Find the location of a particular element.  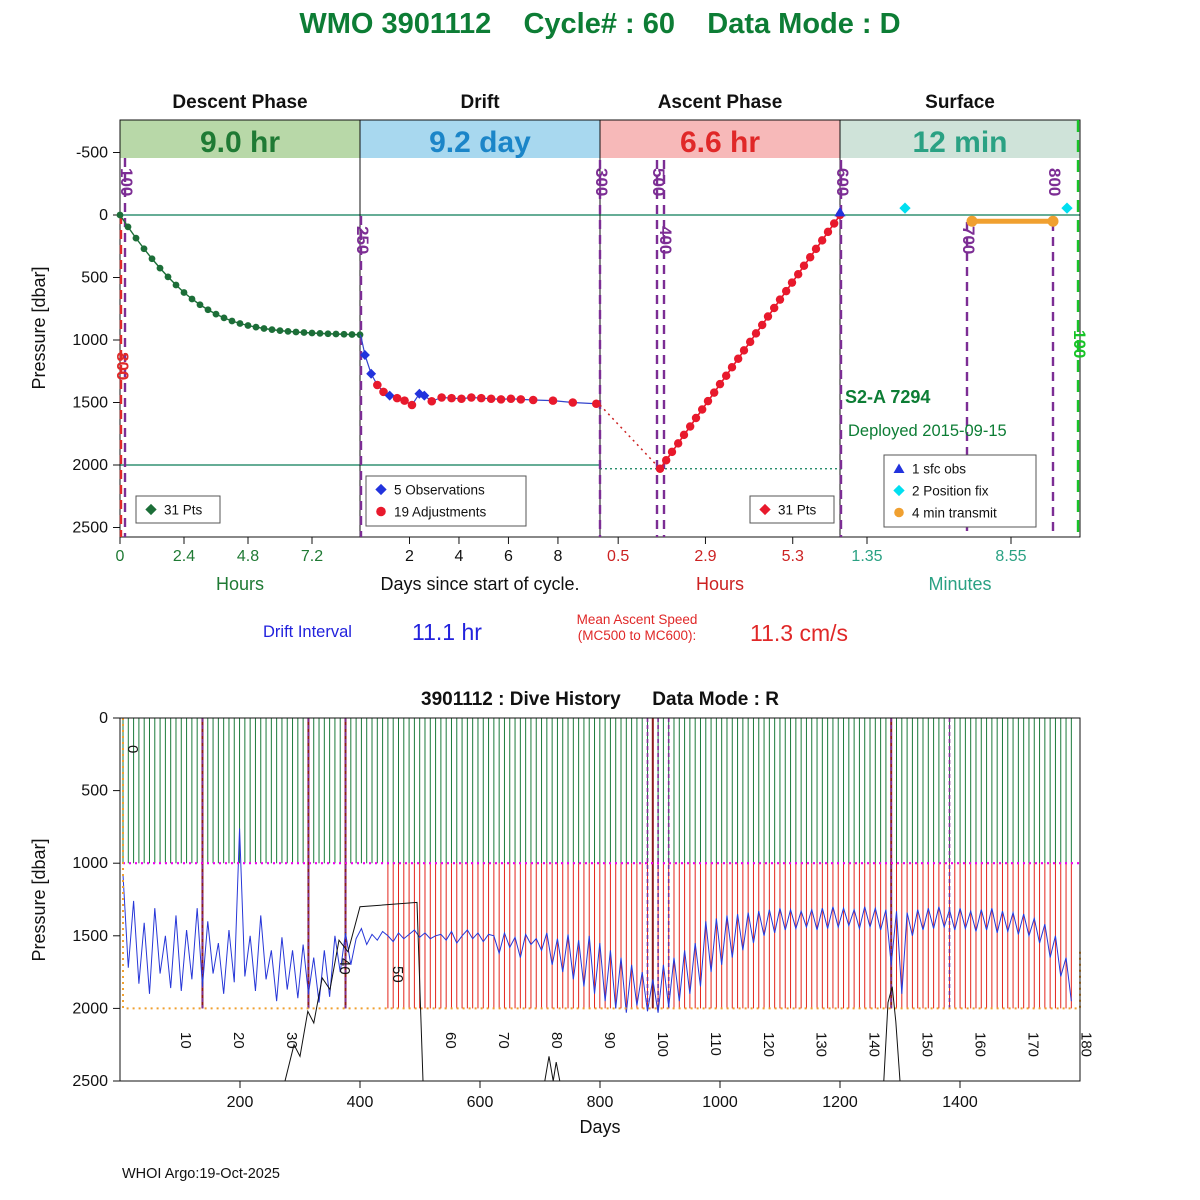

legend-label: 31 Pts is located at coordinates (183, 510).